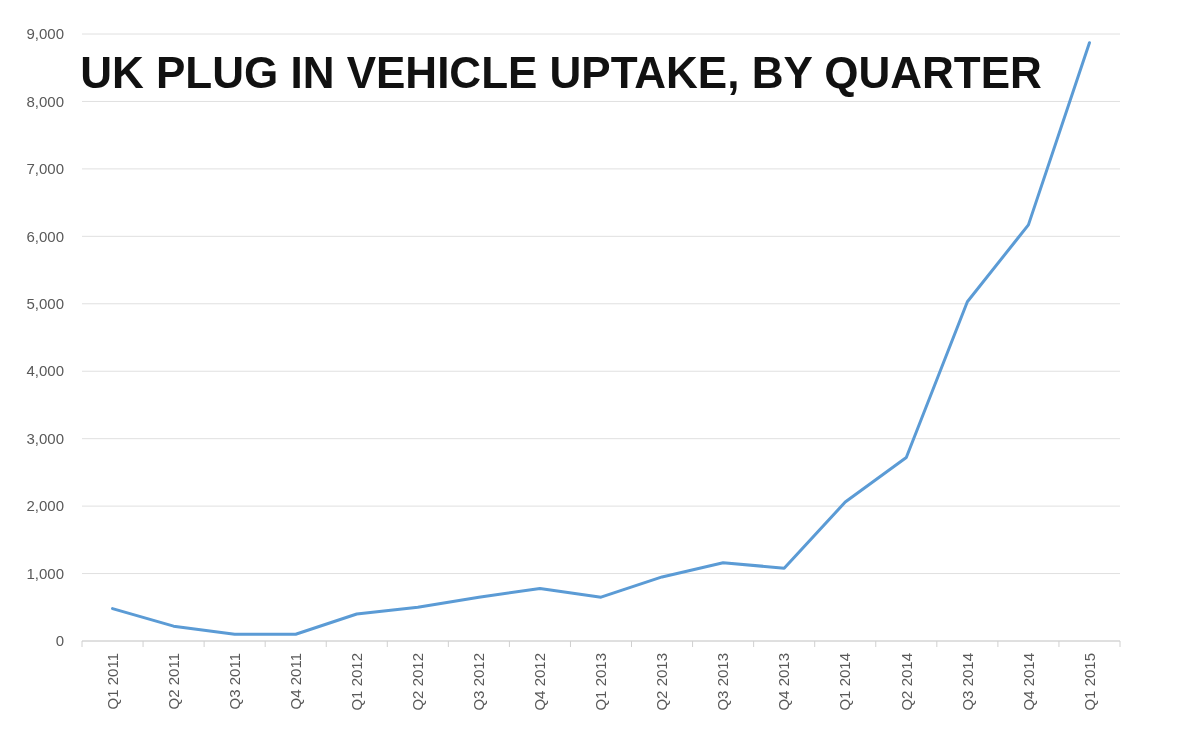 This screenshot has height=742, width=1202. What do you see at coordinates (234, 681) in the screenshot?
I see `x-tick-label: Q3 2011` at bounding box center [234, 681].